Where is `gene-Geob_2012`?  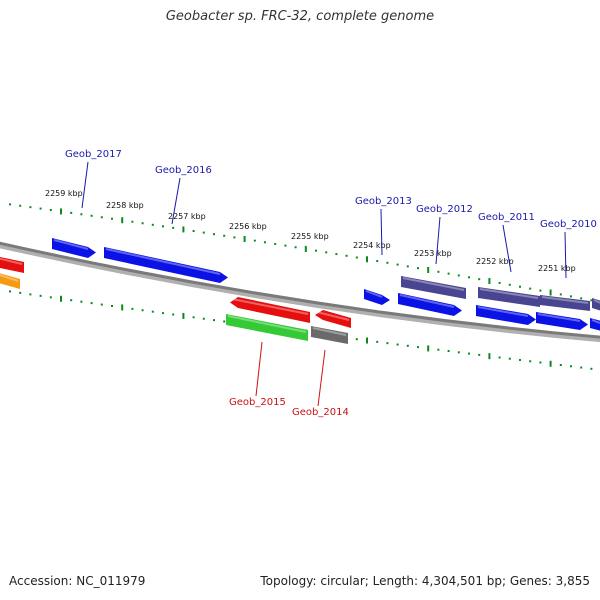
gene-Geob_2012 is located at coordinates (430, 304).